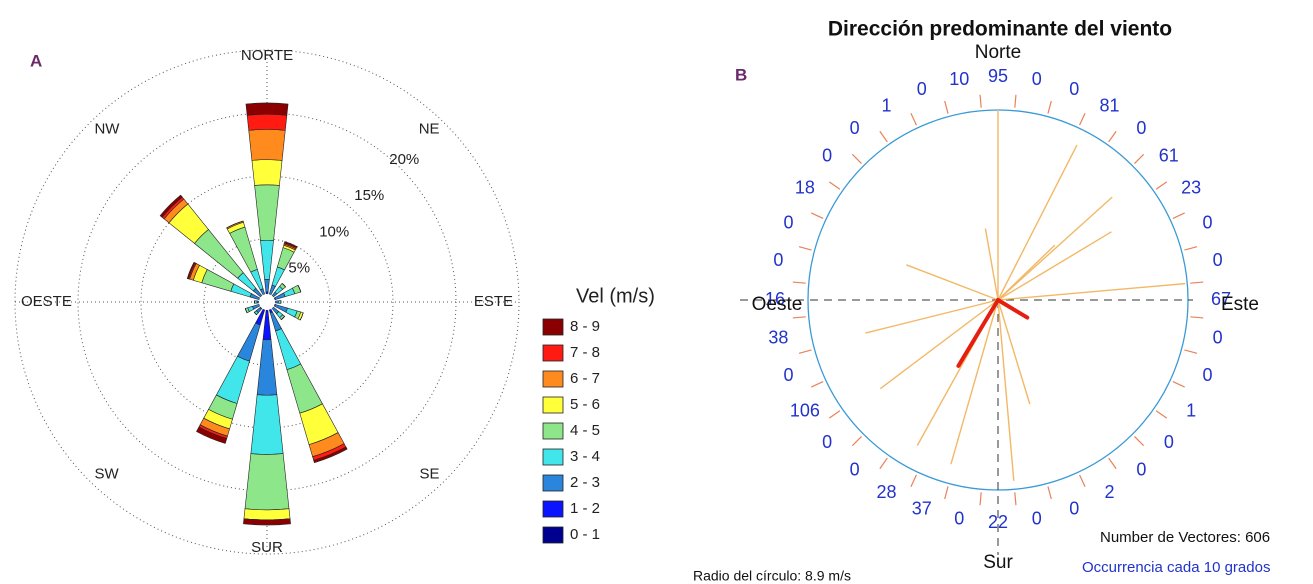  What do you see at coordinates (585, 534) in the screenshot?
I see `legend-label: 0 - 1` at bounding box center [585, 534].